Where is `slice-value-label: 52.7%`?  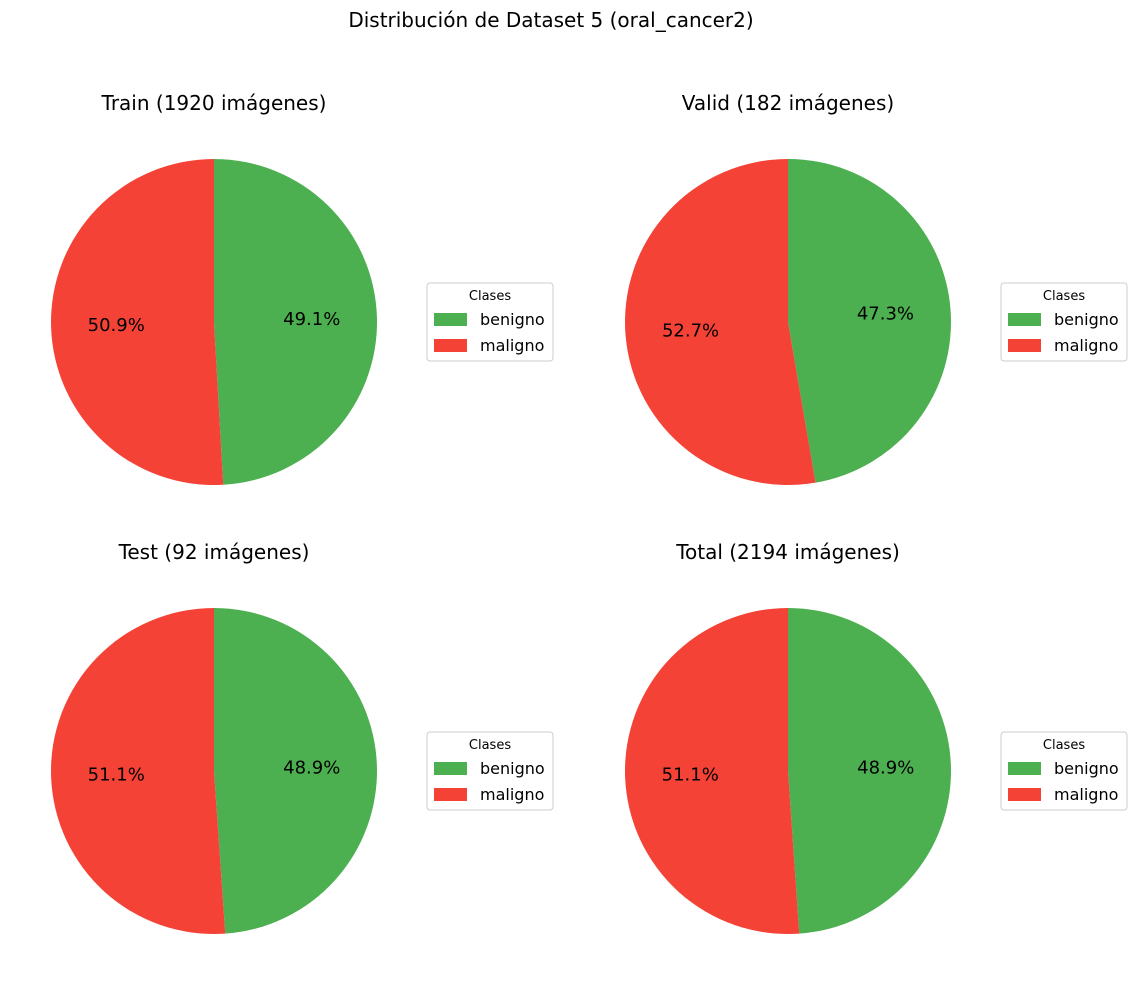 slice-value-label: 52.7% is located at coordinates (690, 330).